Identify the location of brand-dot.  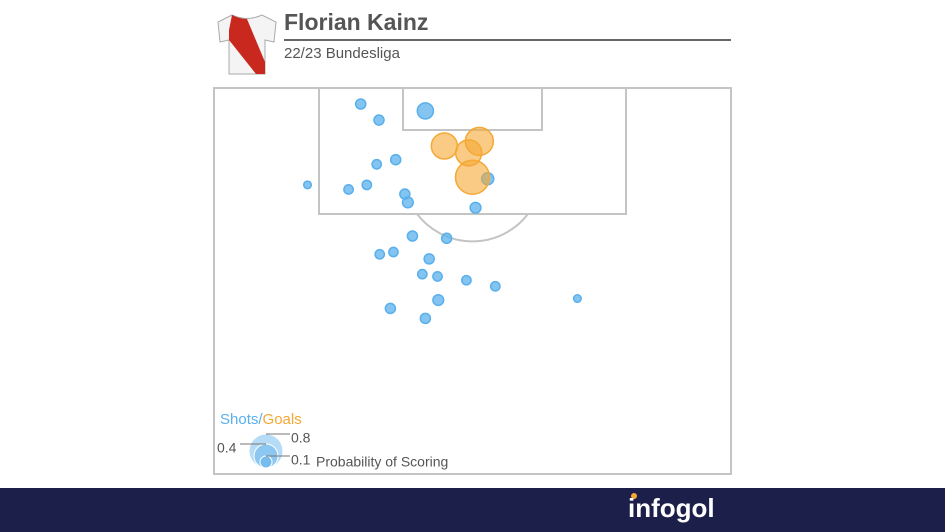
(634, 496).